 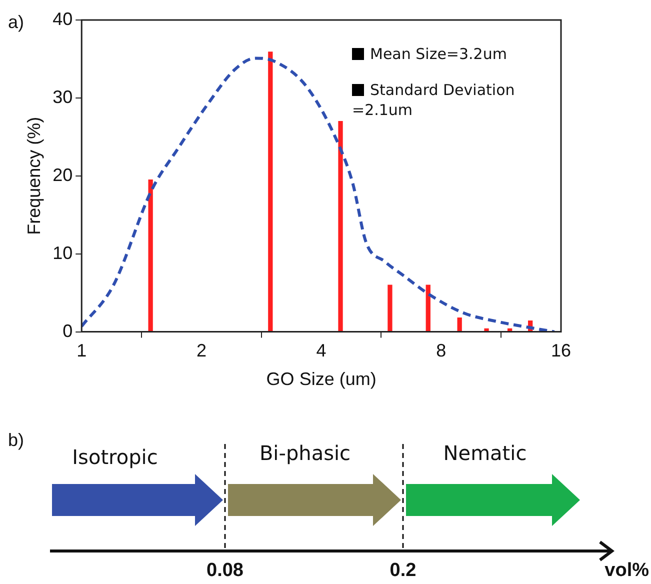 I want to click on y-tick-label: 20, so click(x=62, y=174).